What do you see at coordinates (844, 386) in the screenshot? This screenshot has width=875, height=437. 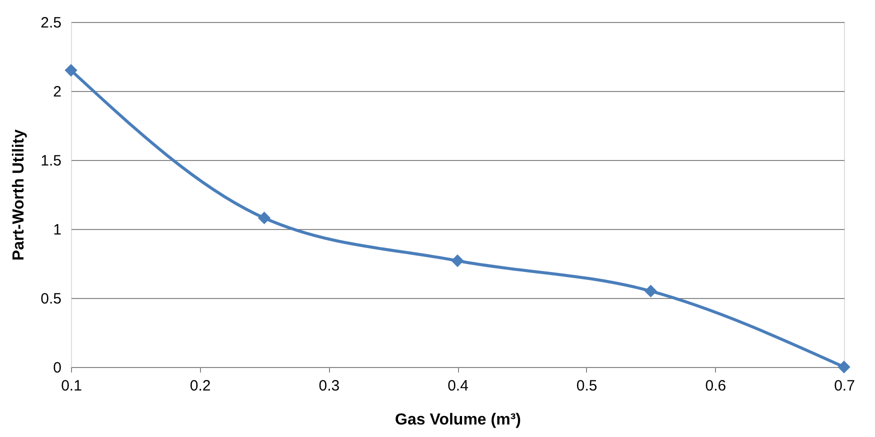 I see `x-tick-label: 0.7` at bounding box center [844, 386].